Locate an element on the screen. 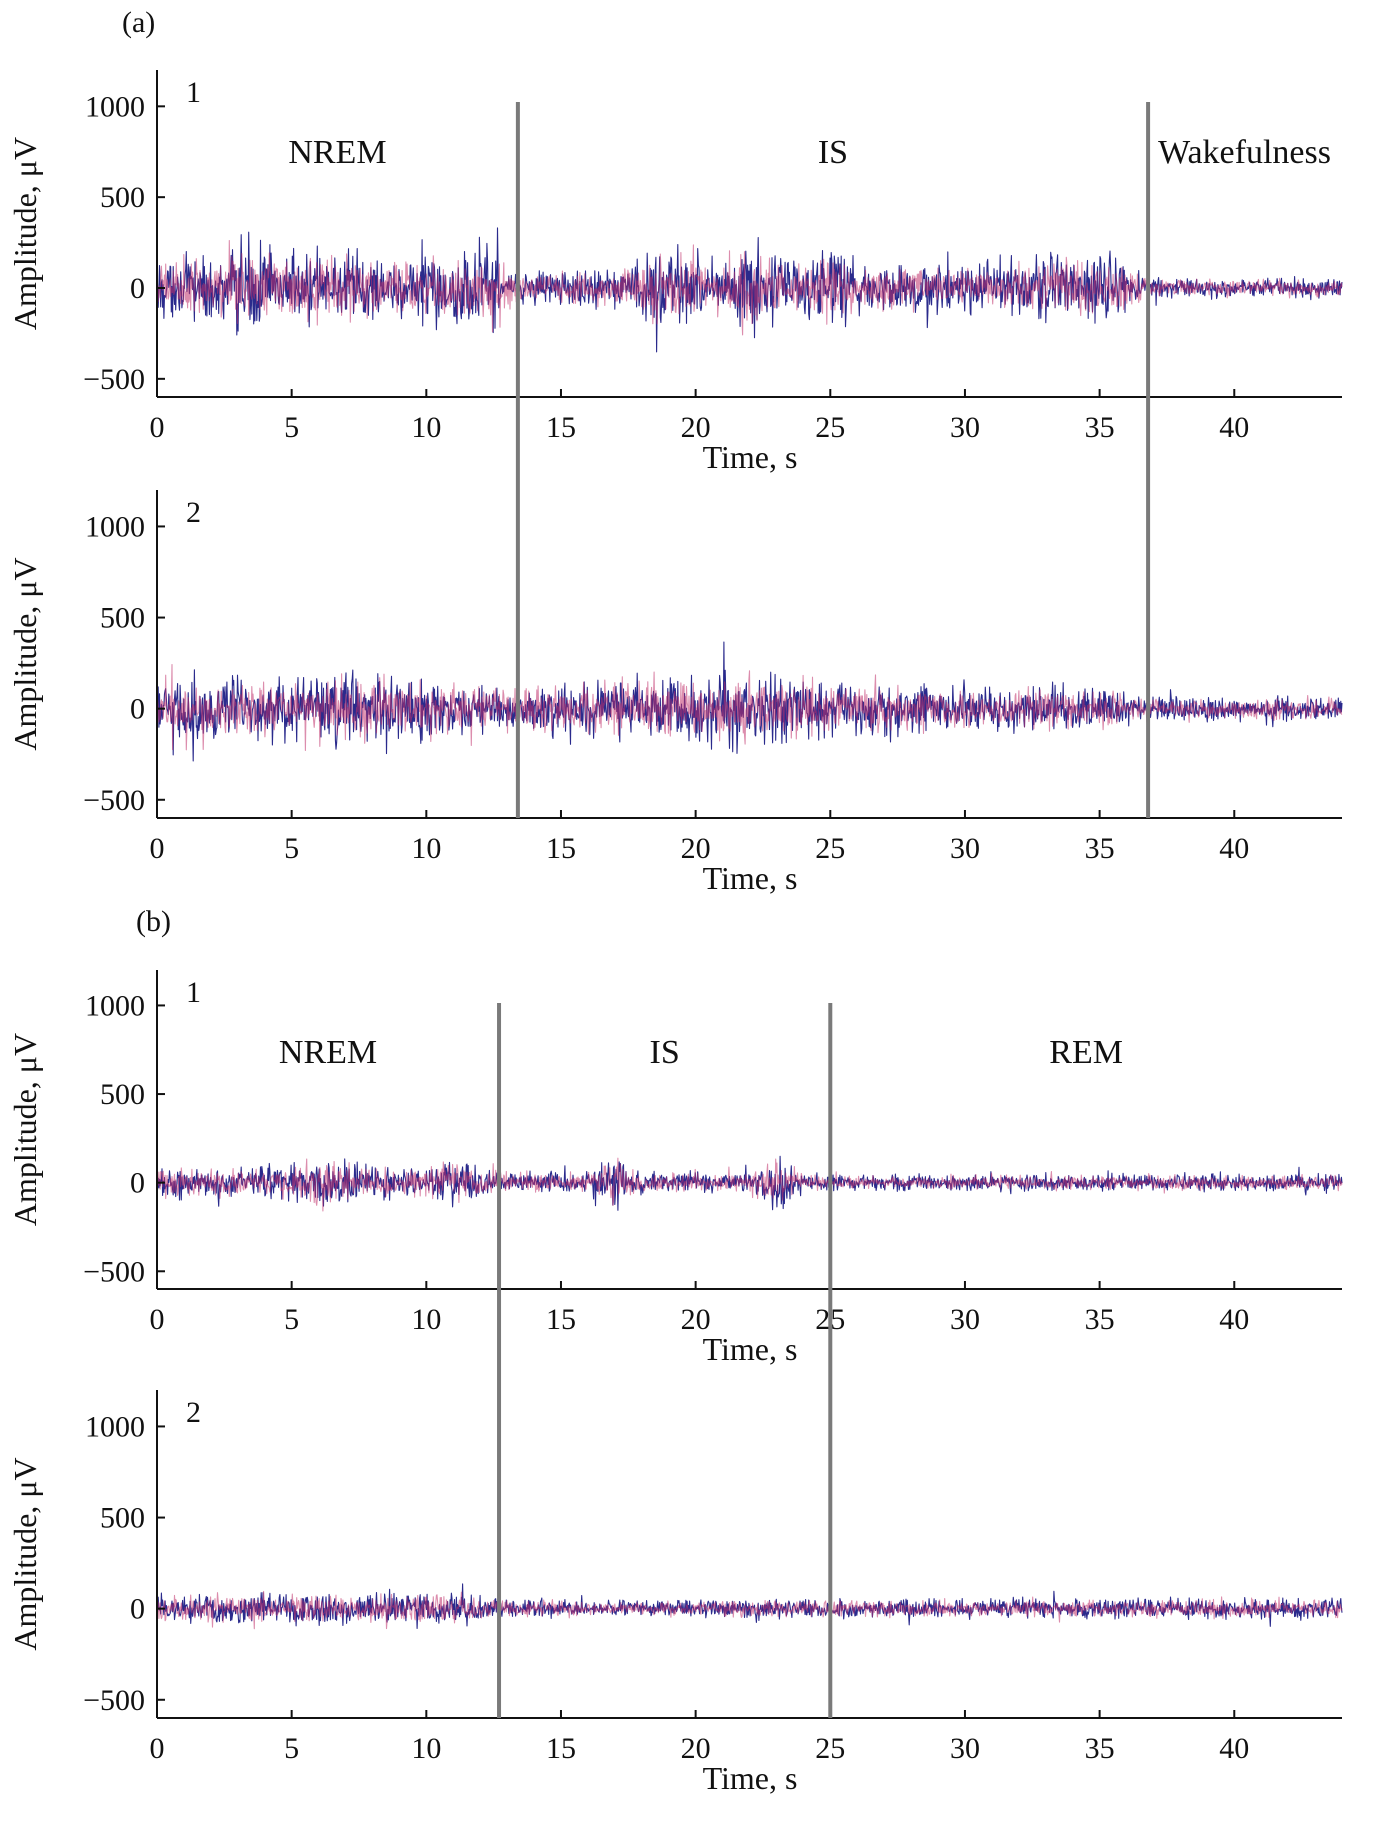 This screenshot has height=1830, width=1375. phase-label: Wakefulness is located at coordinates (1244, 152).